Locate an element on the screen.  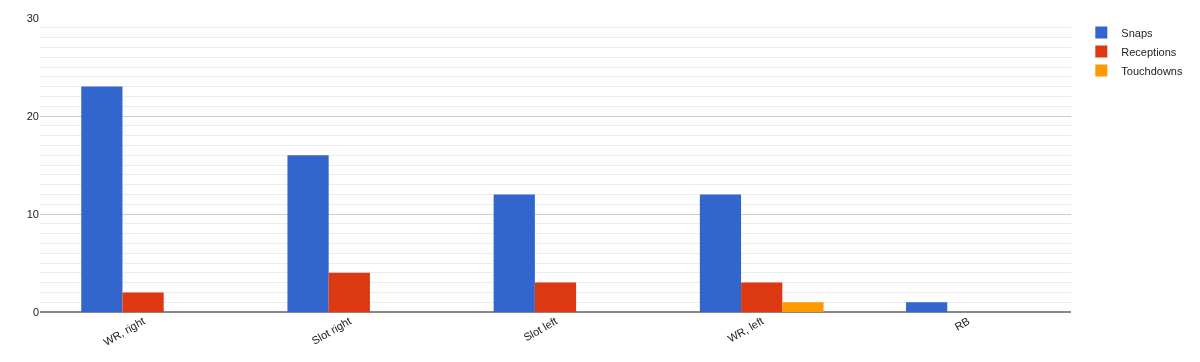
y-tick-label: 20 is located at coordinates (32, 115).